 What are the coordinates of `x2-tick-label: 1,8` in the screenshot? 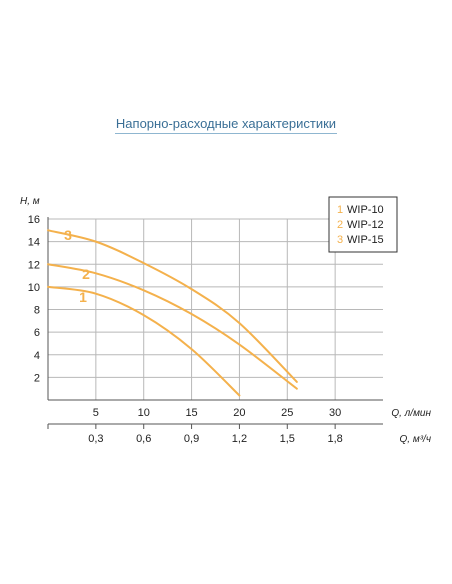 It's located at (334, 439).